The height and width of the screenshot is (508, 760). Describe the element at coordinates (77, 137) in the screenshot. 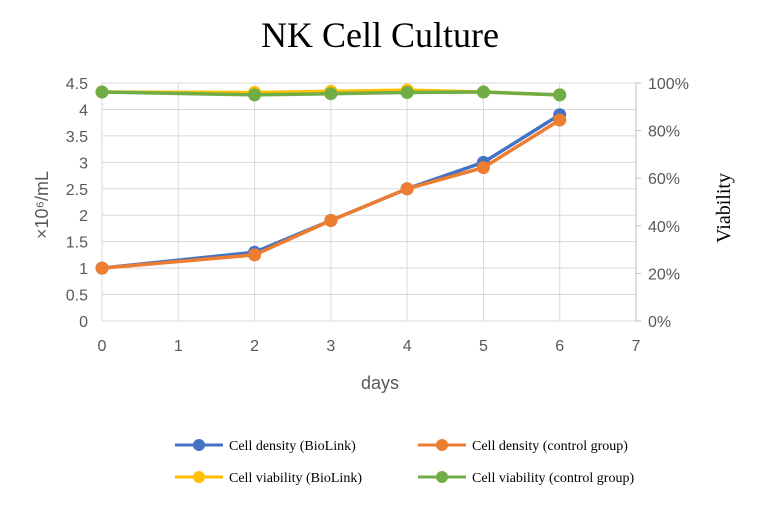

I see `y-tick-label: 3.5` at that location.